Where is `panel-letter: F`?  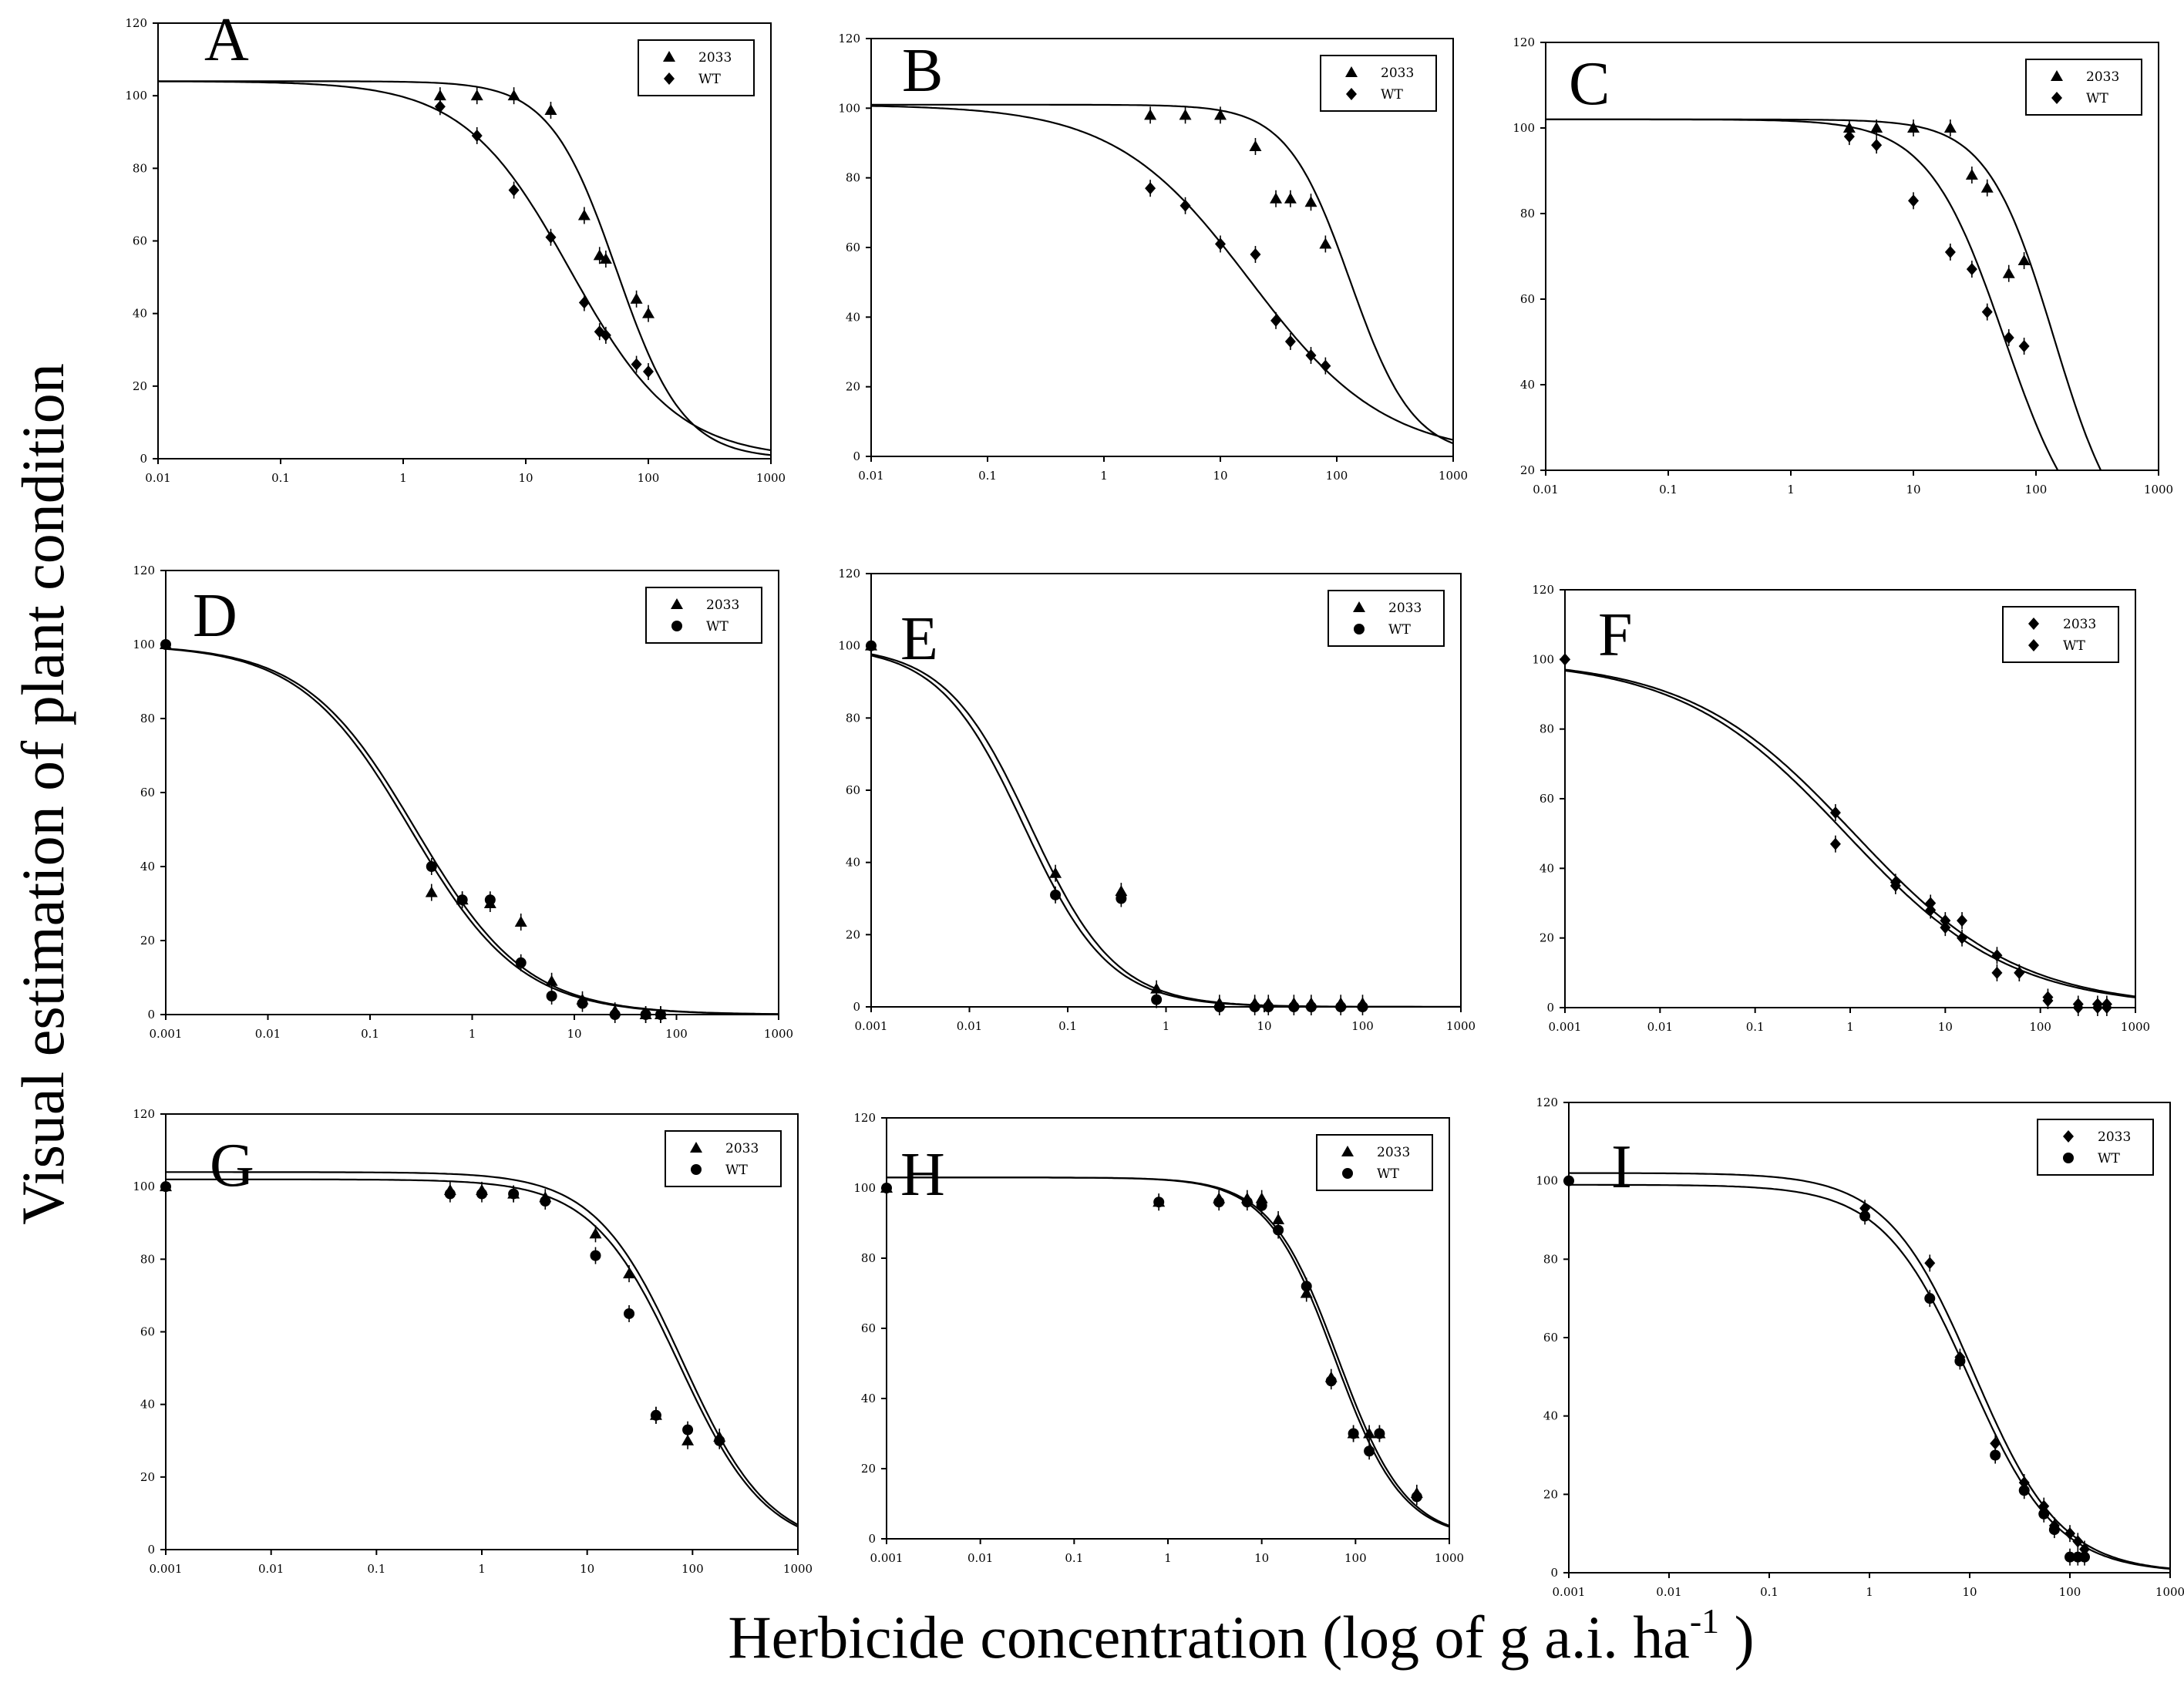
panel-letter: F is located at coordinates (1615, 635).